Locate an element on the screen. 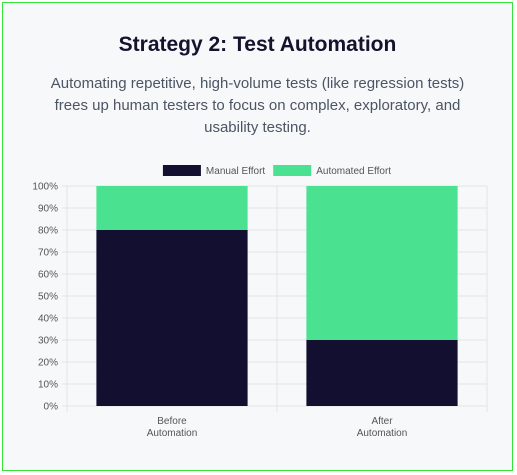  y-tick-label: 60% is located at coordinates (48, 275).